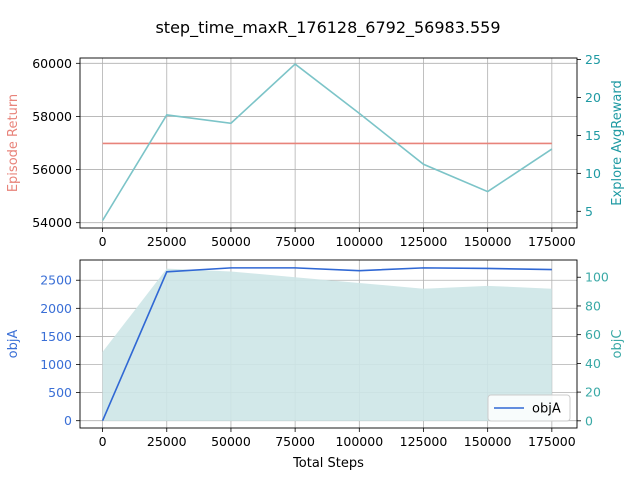 The width and height of the screenshot is (640, 480). Describe the element at coordinates (589, 420) in the screenshot. I see `y2-tick-label: 0` at that location.